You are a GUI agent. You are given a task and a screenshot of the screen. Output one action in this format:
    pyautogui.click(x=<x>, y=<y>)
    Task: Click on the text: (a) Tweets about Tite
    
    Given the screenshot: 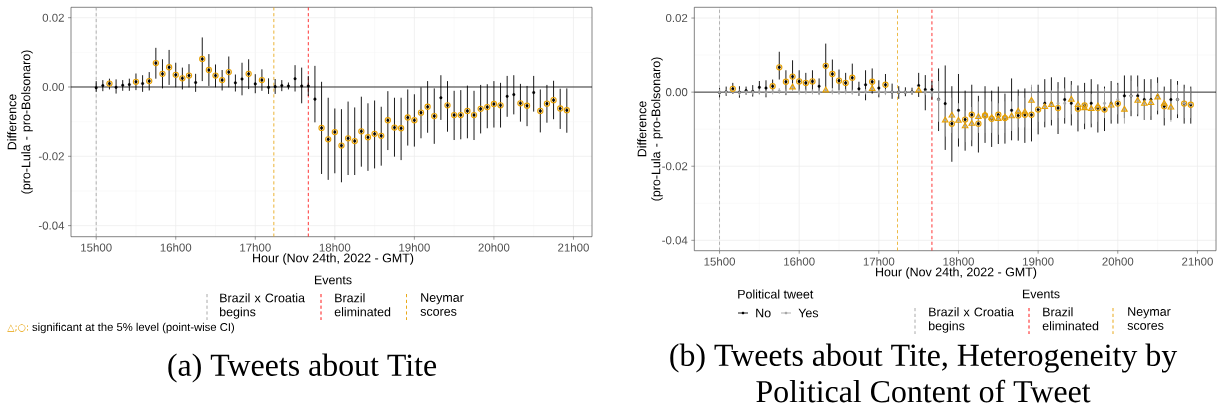 What is the action you would take?
    pyautogui.click(x=302, y=368)
    